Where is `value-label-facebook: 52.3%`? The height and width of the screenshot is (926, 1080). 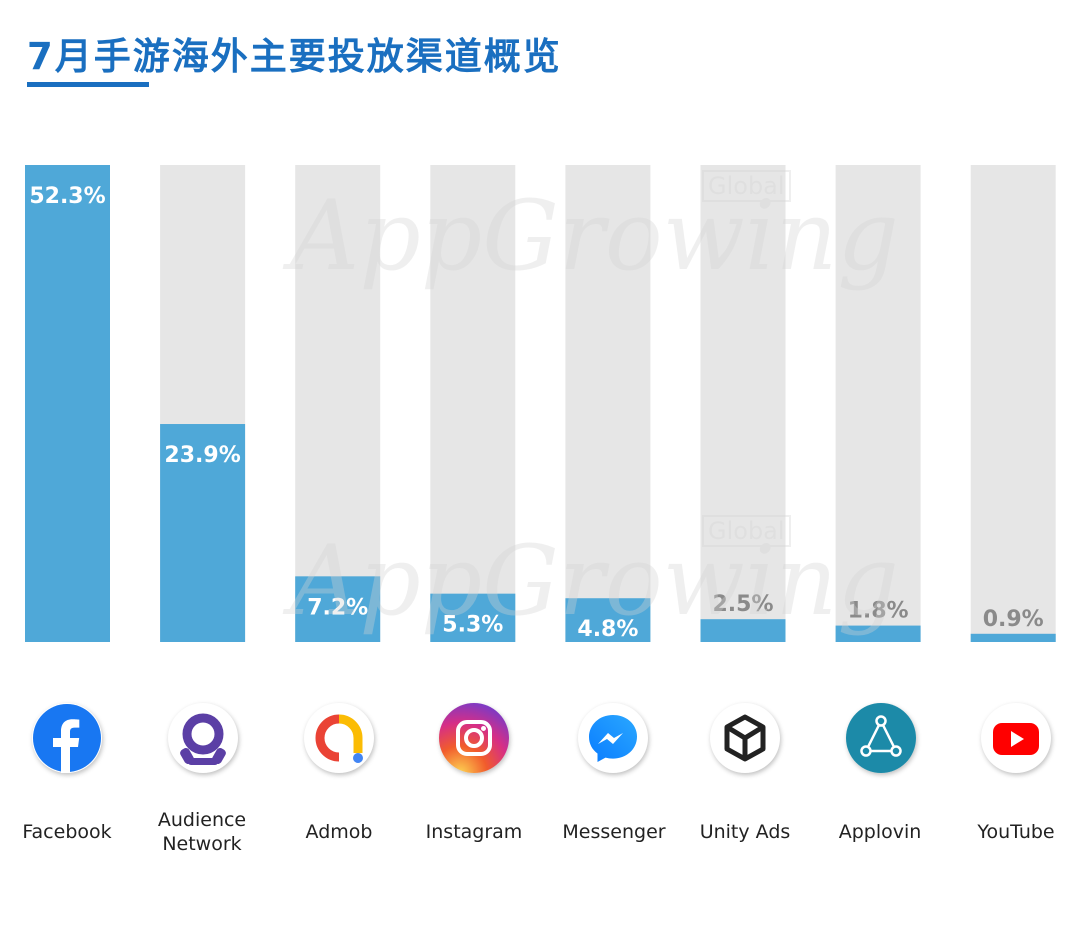
value-label-facebook: 52.3% is located at coordinates (67, 196).